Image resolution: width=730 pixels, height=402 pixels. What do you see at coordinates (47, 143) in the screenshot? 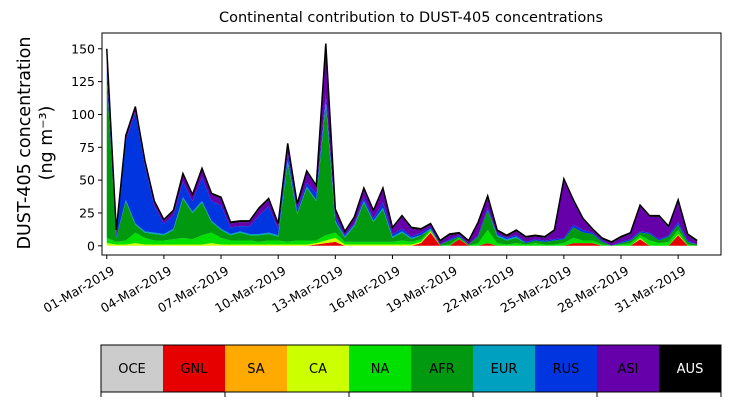
I see `y-axis-label-line2: (ng m⁻³)` at bounding box center [47, 143].